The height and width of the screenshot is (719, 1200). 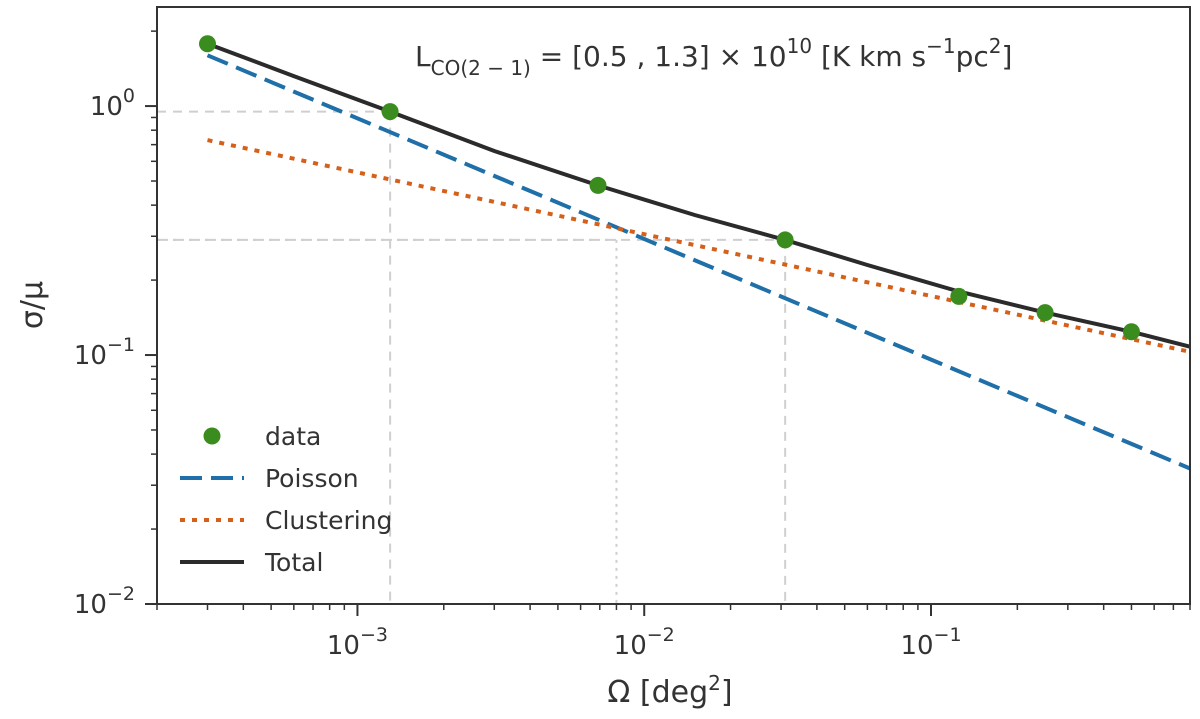 I want to click on x-axis-ticks: 10⁻³ 10⁻² 10⁻¹, so click(x=673, y=632).